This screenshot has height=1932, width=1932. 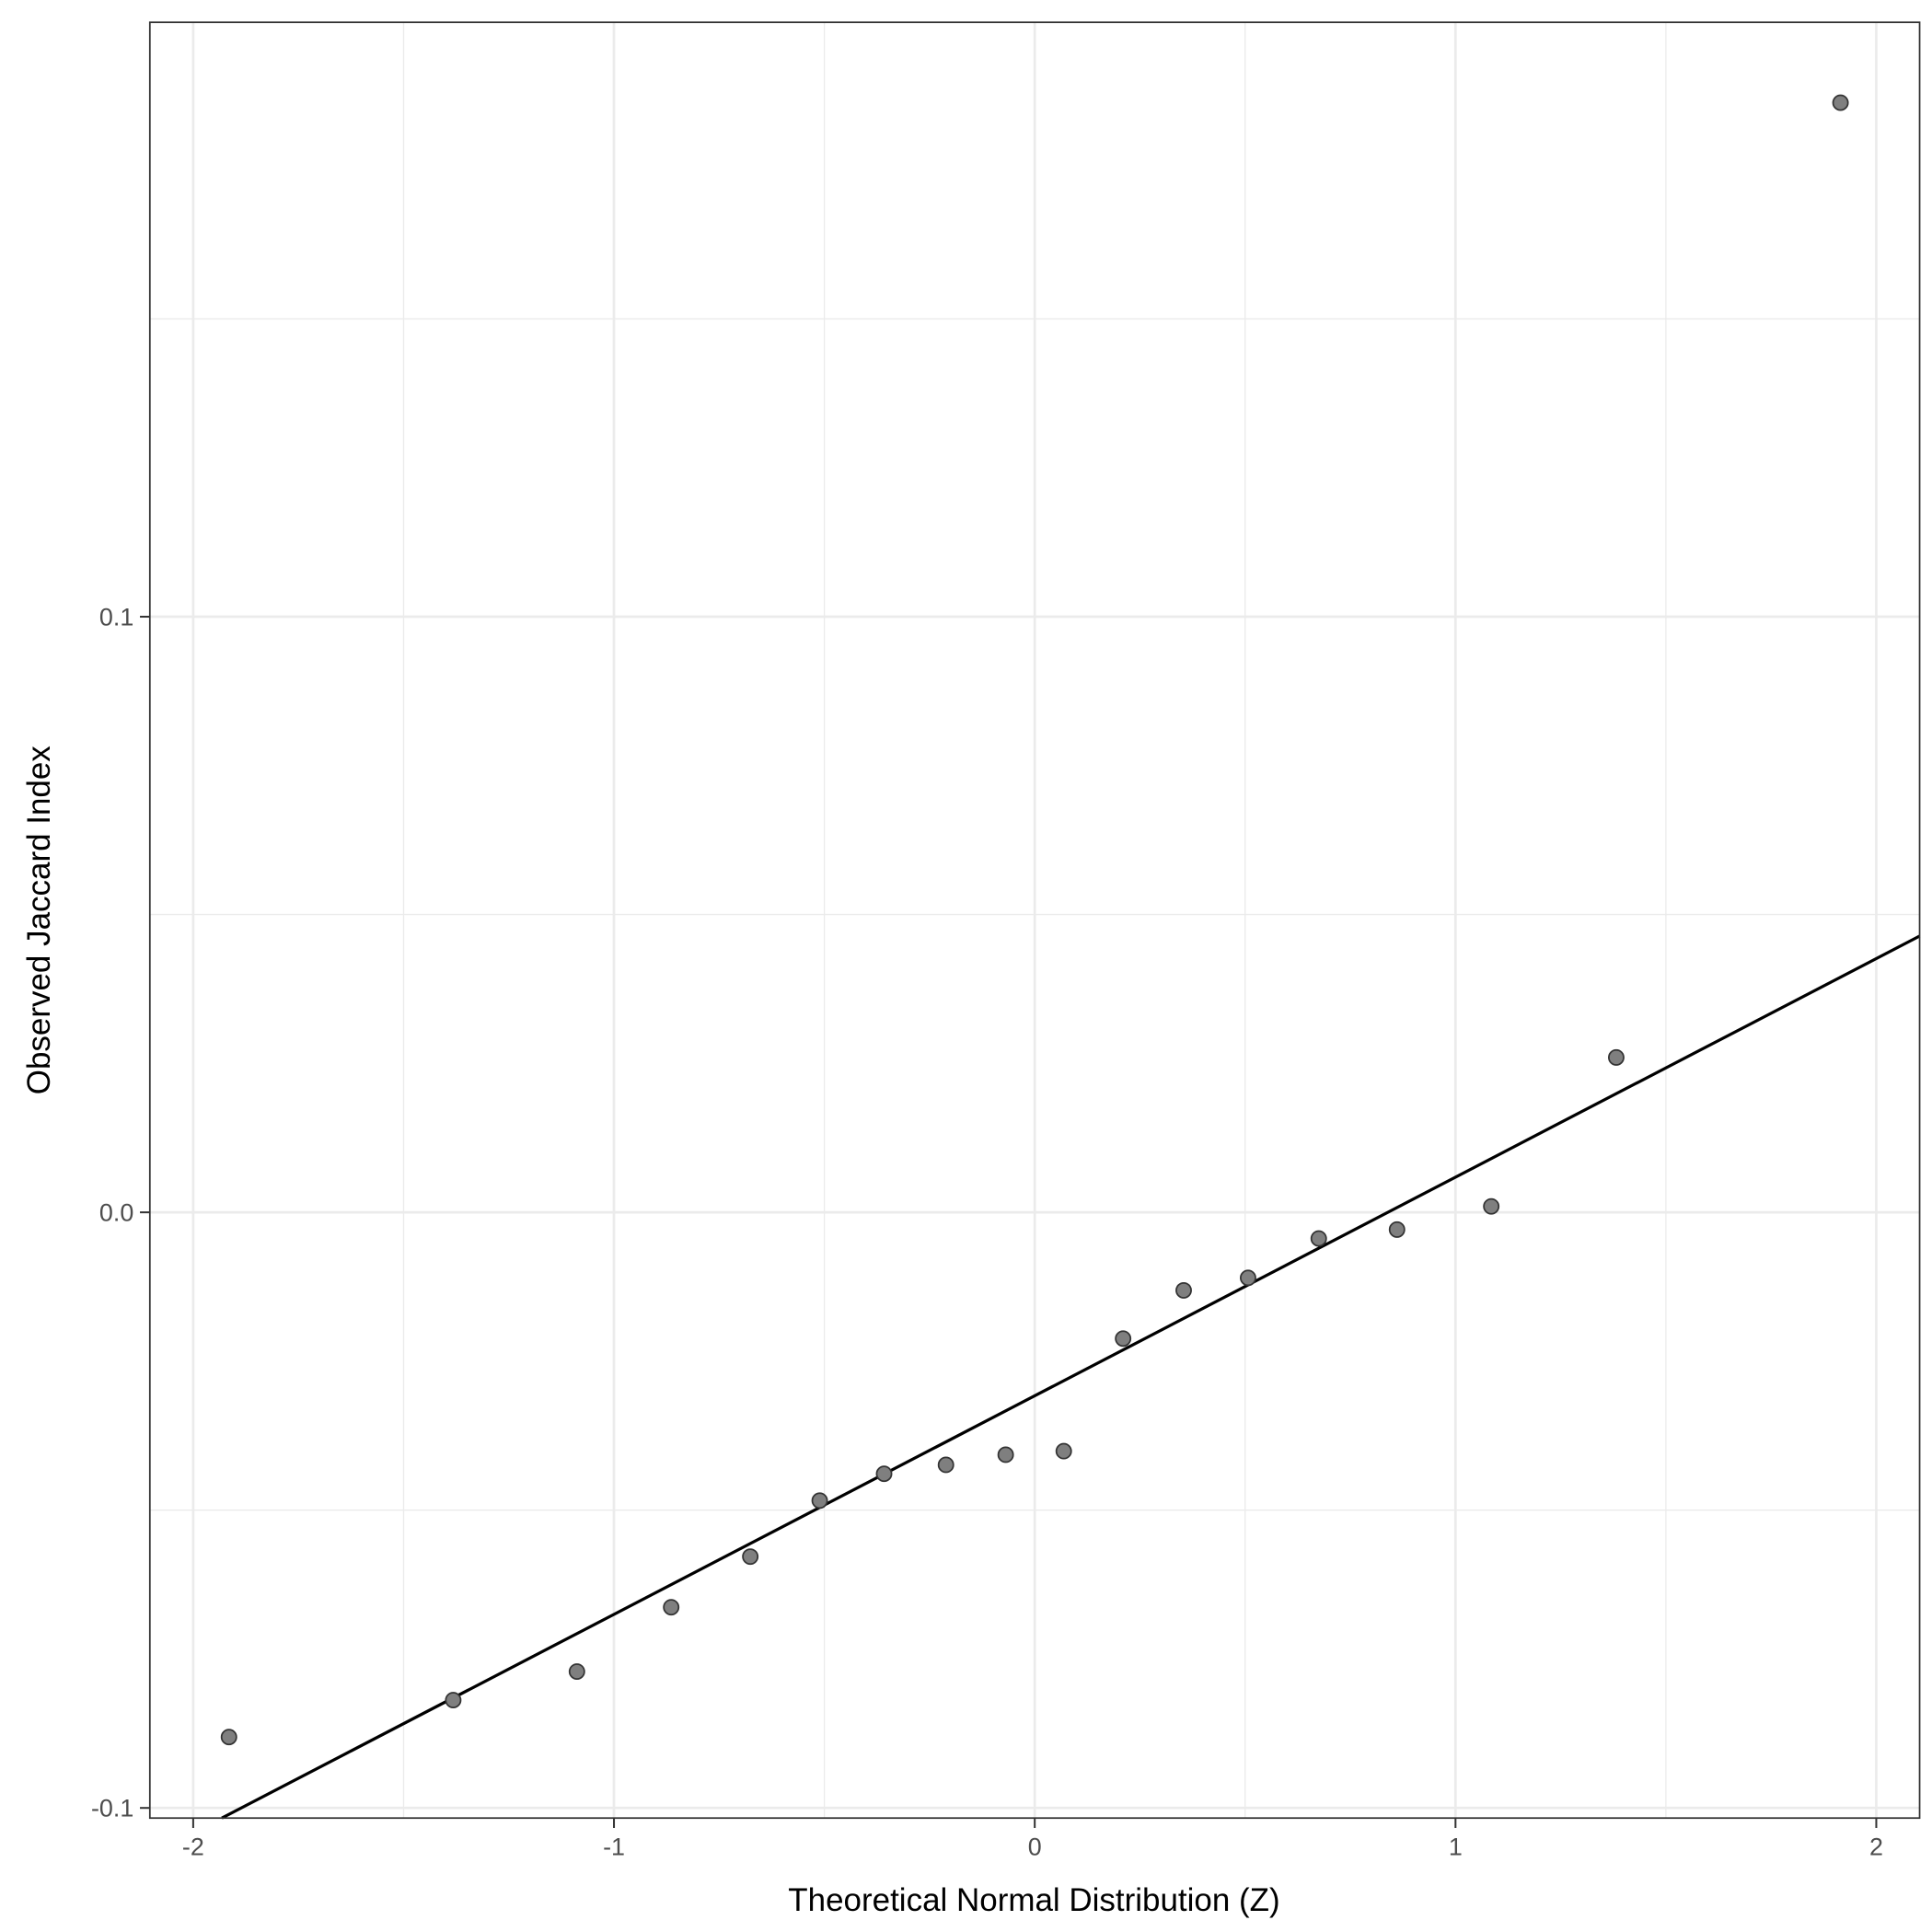 What do you see at coordinates (1034, 1900) in the screenshot?
I see `x-axis-label: Theoretical Normal Distribution (Z)` at bounding box center [1034, 1900].